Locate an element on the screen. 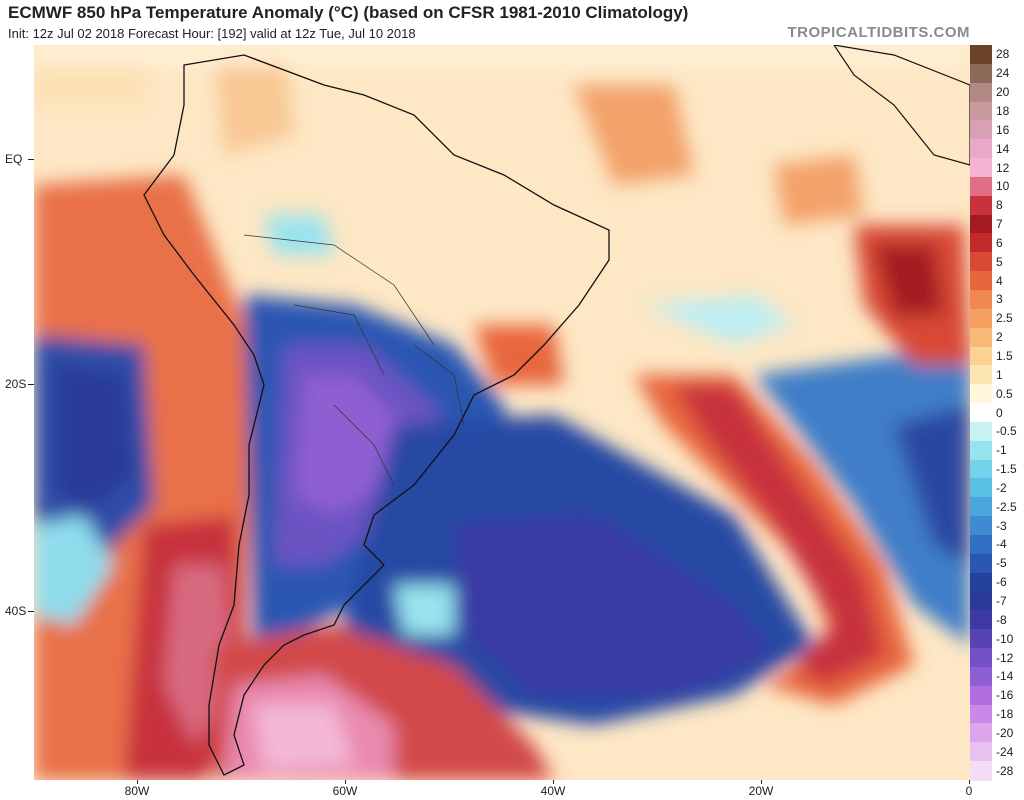 This screenshot has width=1024, height=800. colorbar-label: 4 is located at coordinates (999, 280).